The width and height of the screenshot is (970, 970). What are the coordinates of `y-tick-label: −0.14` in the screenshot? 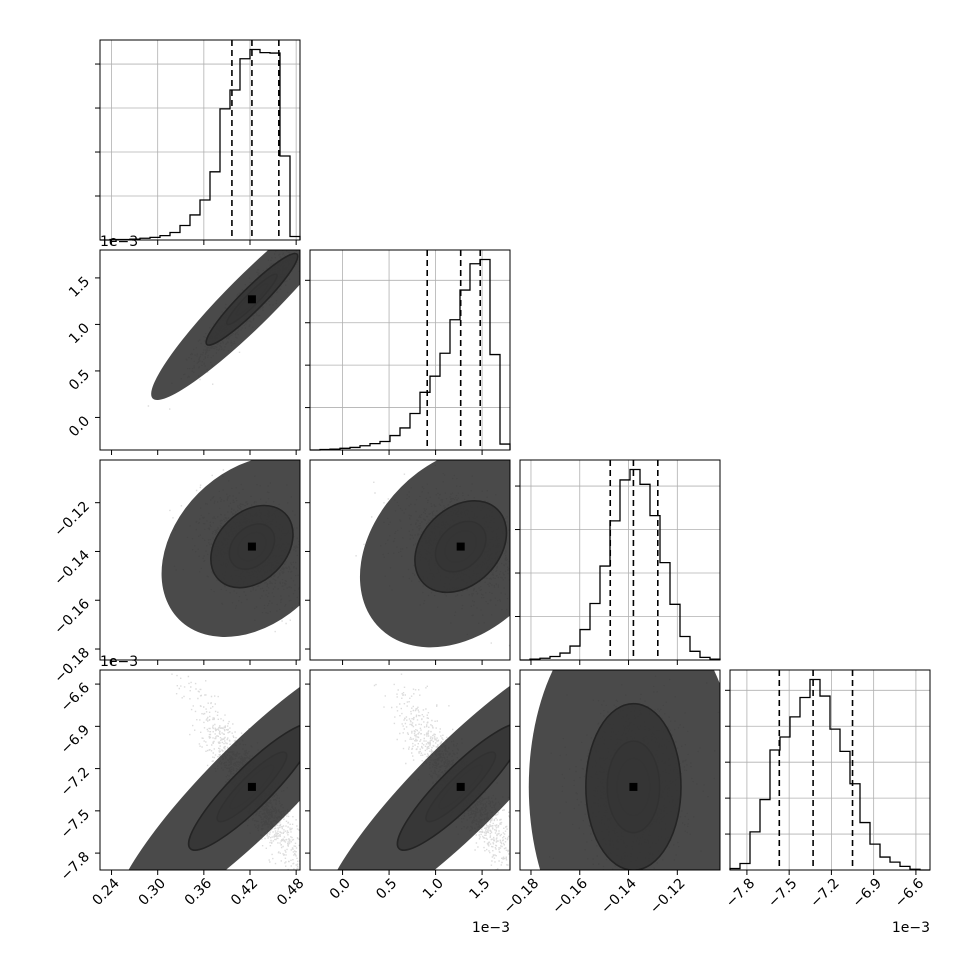 It's located at (72, 568).